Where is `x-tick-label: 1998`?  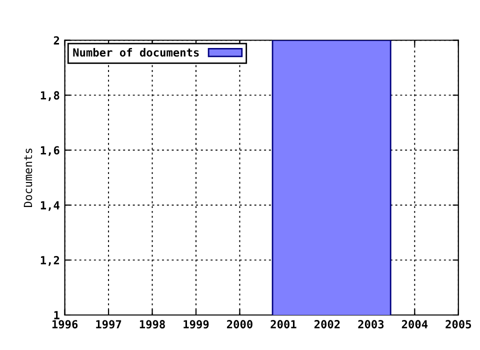
x-tick-label: 1998 is located at coordinates (152, 324).